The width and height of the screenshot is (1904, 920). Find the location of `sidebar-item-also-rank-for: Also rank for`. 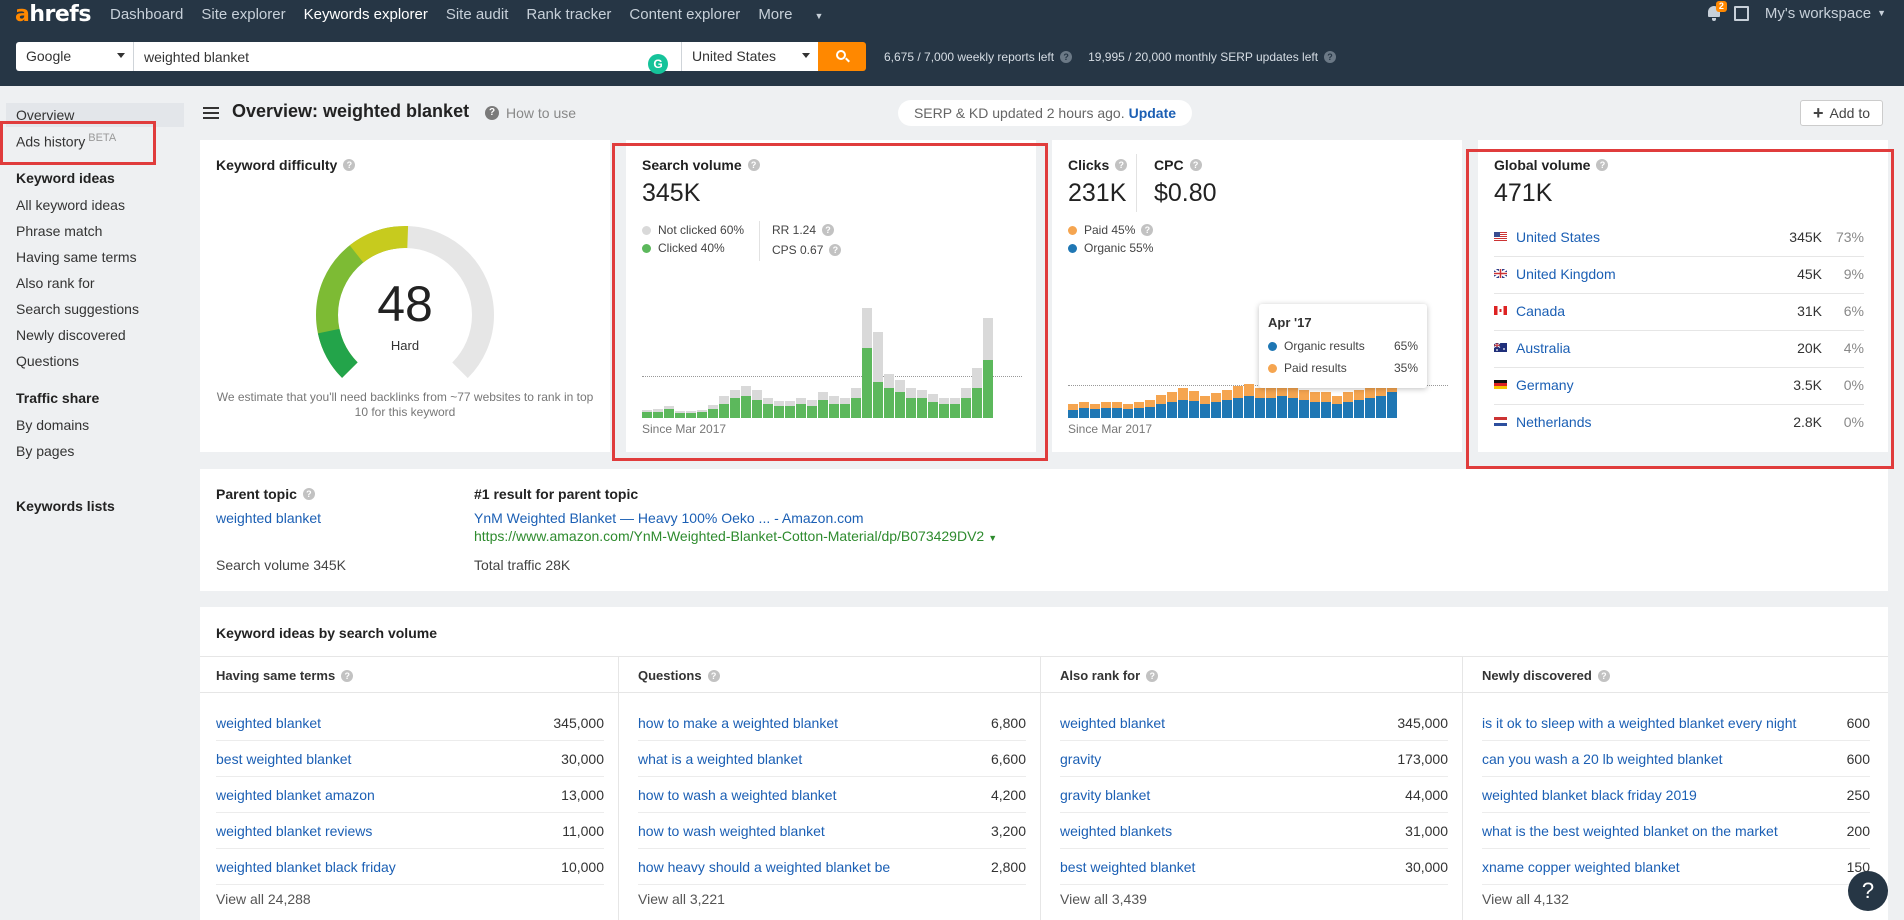

sidebar-item-also-rank-for: Also rank for is located at coordinates (55, 283).